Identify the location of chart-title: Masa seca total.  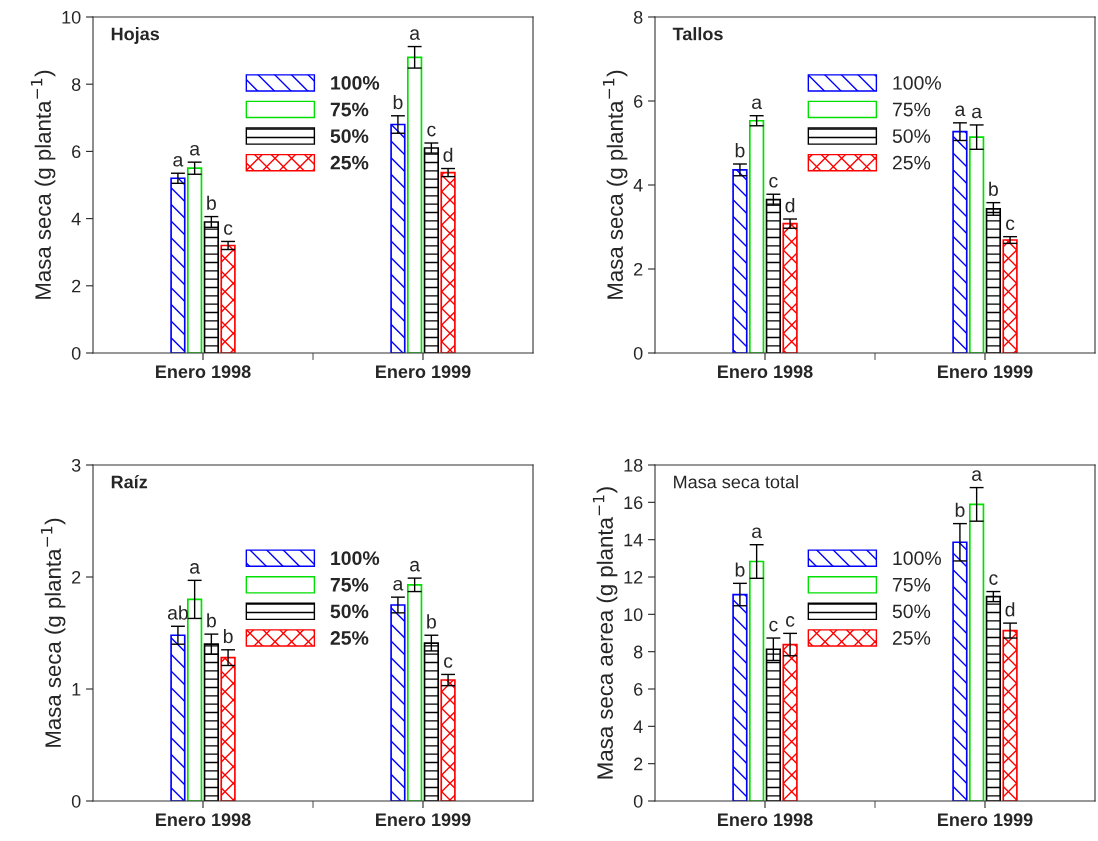
(736, 482).